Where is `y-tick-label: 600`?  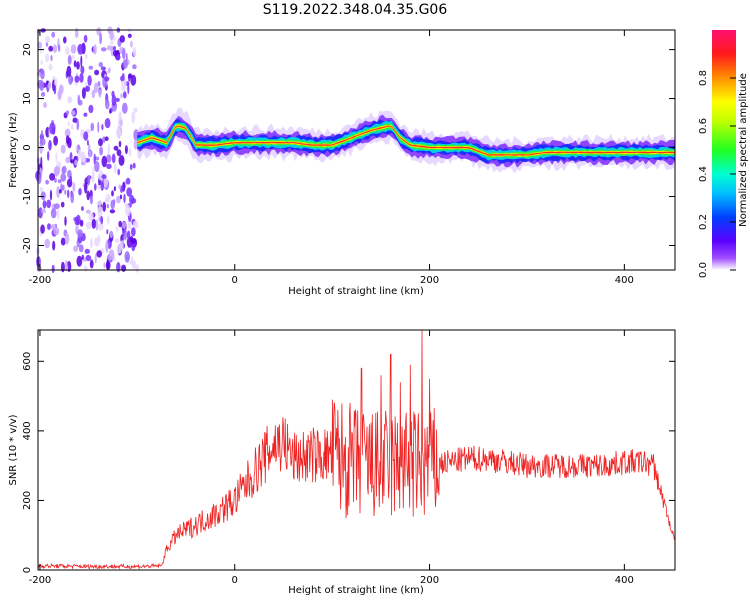 y-tick-label: 600 is located at coordinates (27, 361).